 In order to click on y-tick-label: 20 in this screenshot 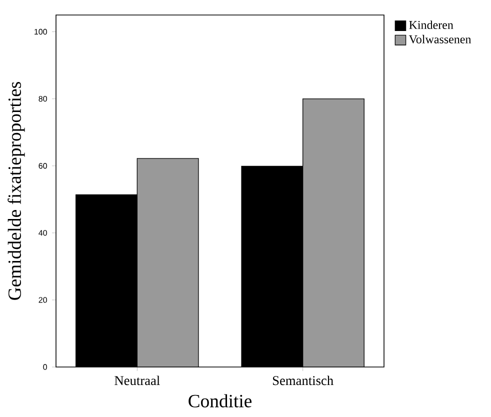, I will do `click(42, 300)`.